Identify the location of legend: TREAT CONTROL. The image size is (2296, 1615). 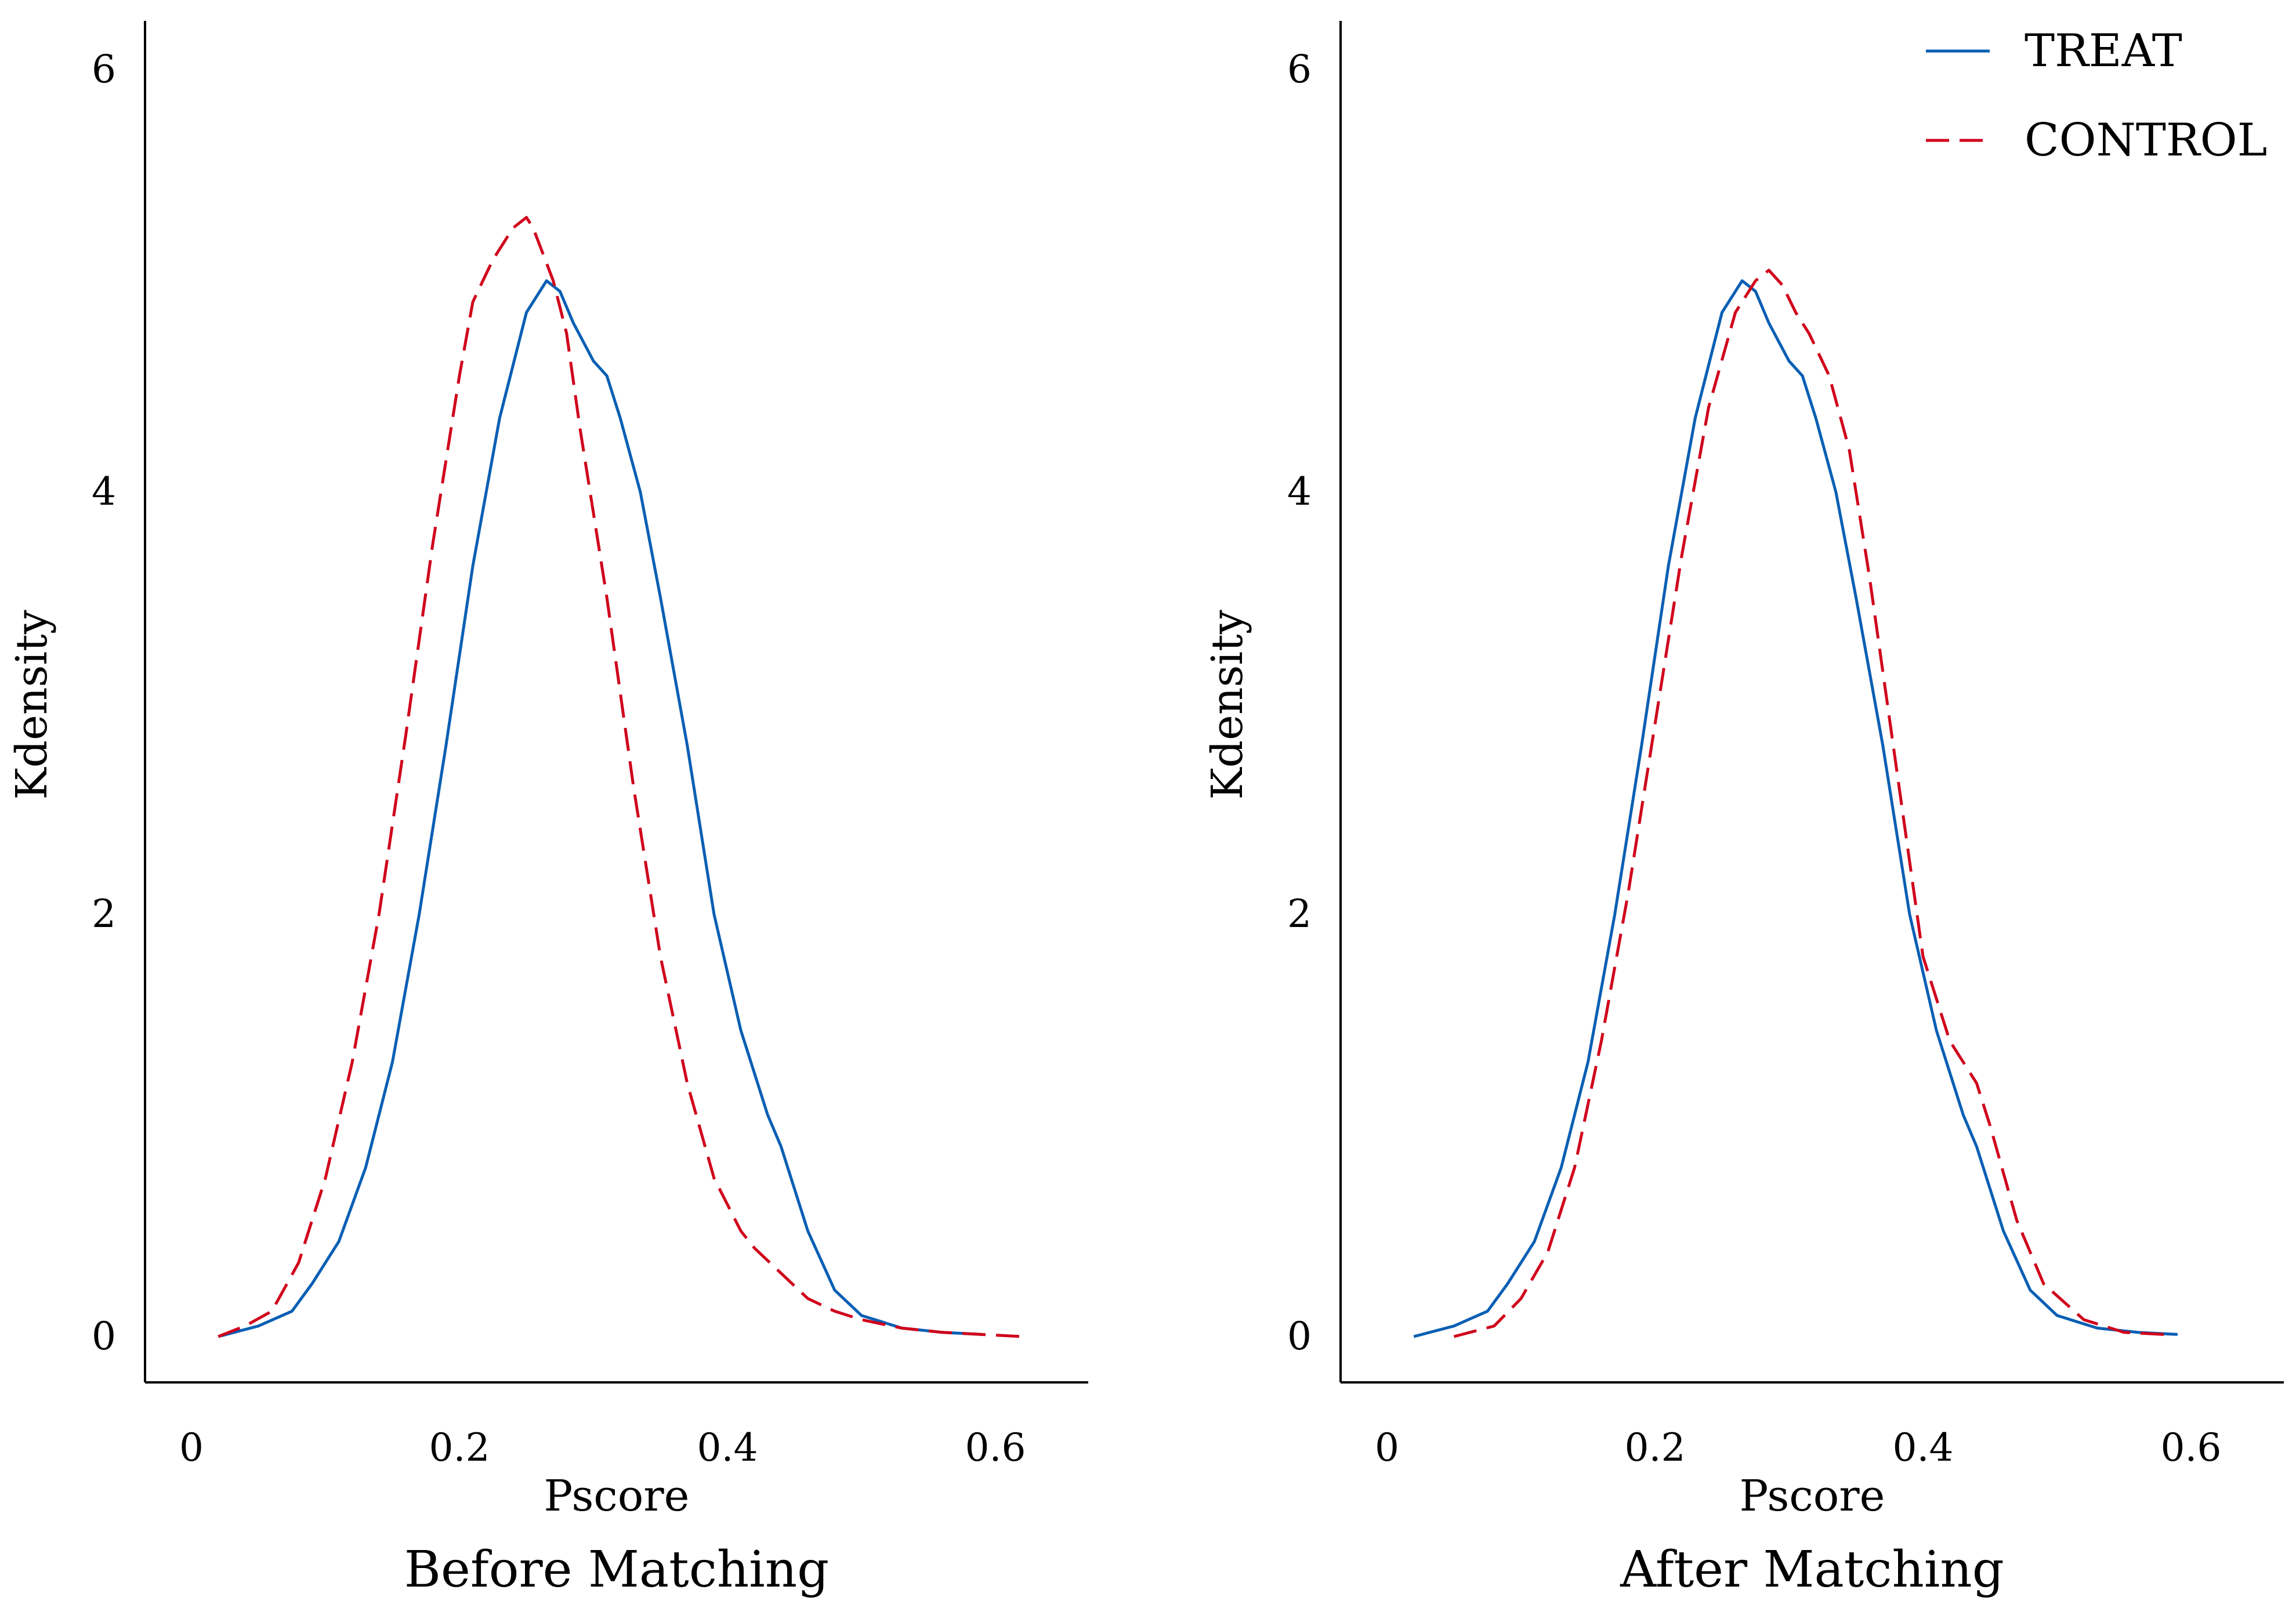
(2096, 95).